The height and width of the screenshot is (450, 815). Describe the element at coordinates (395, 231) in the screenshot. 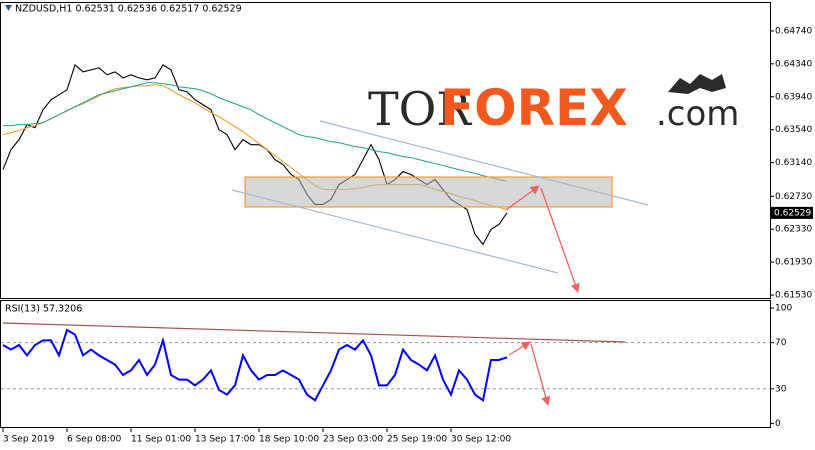

I see `channel-lower` at that location.